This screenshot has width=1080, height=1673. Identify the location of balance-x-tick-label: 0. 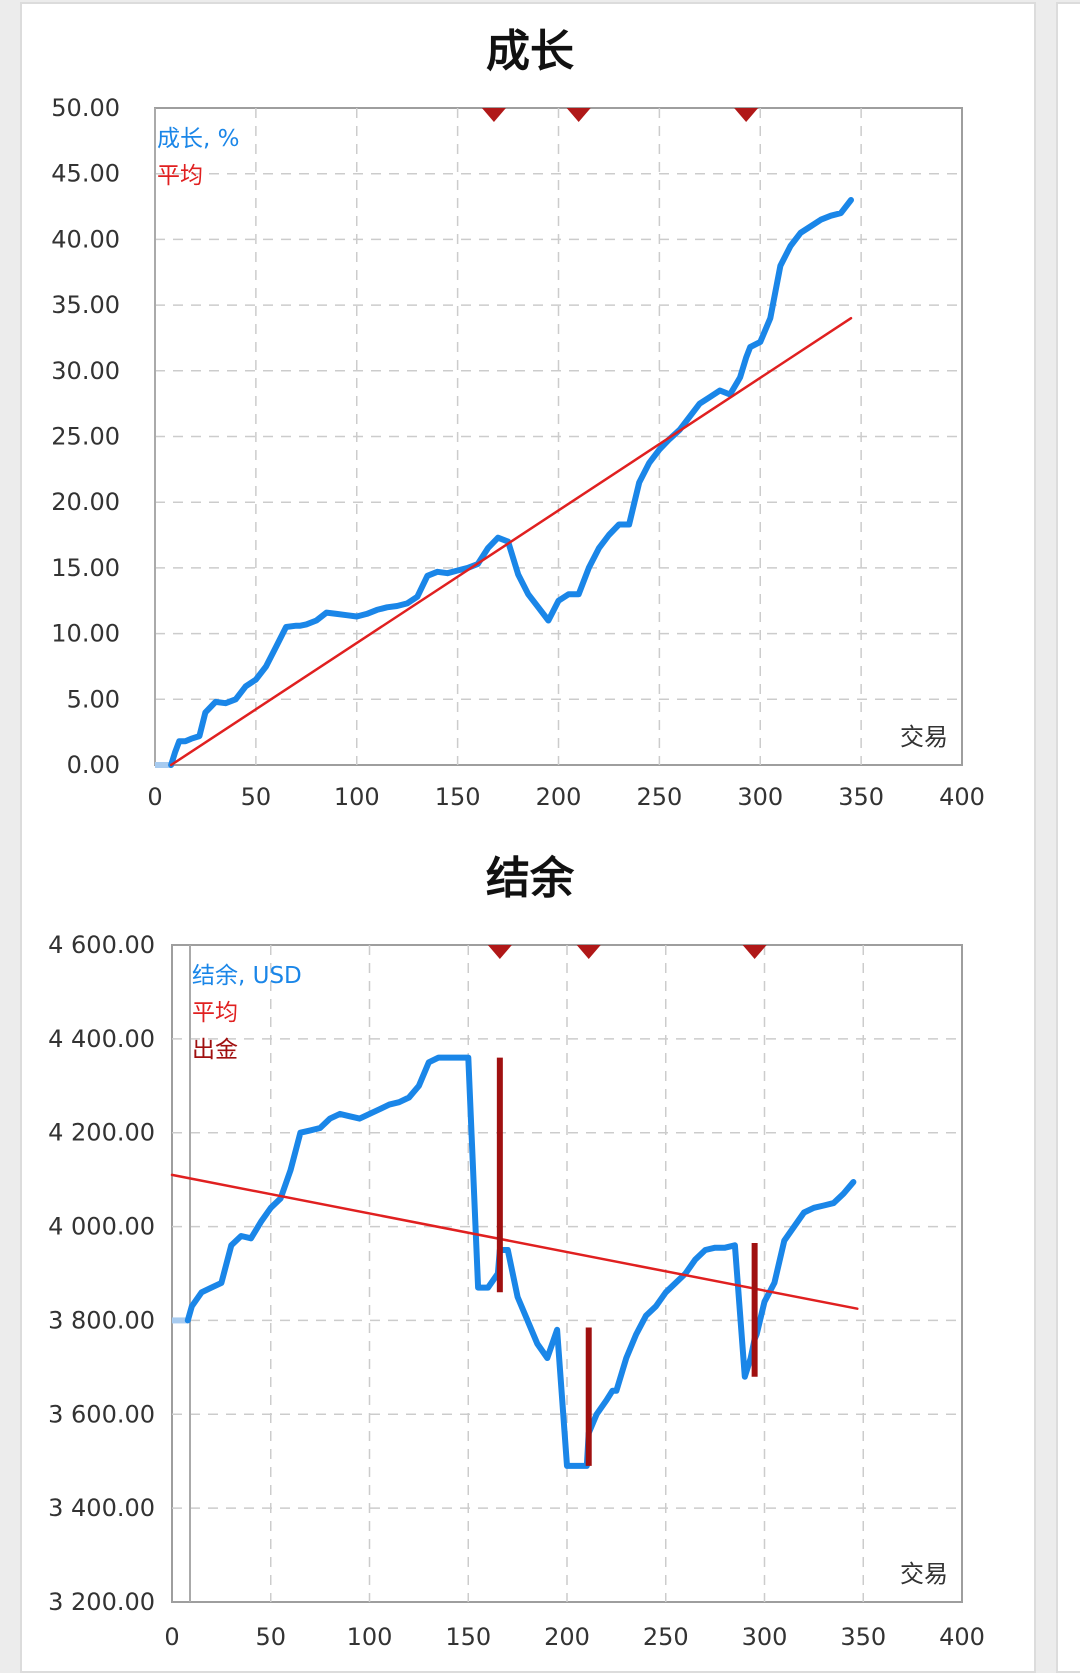
(171, 1637).